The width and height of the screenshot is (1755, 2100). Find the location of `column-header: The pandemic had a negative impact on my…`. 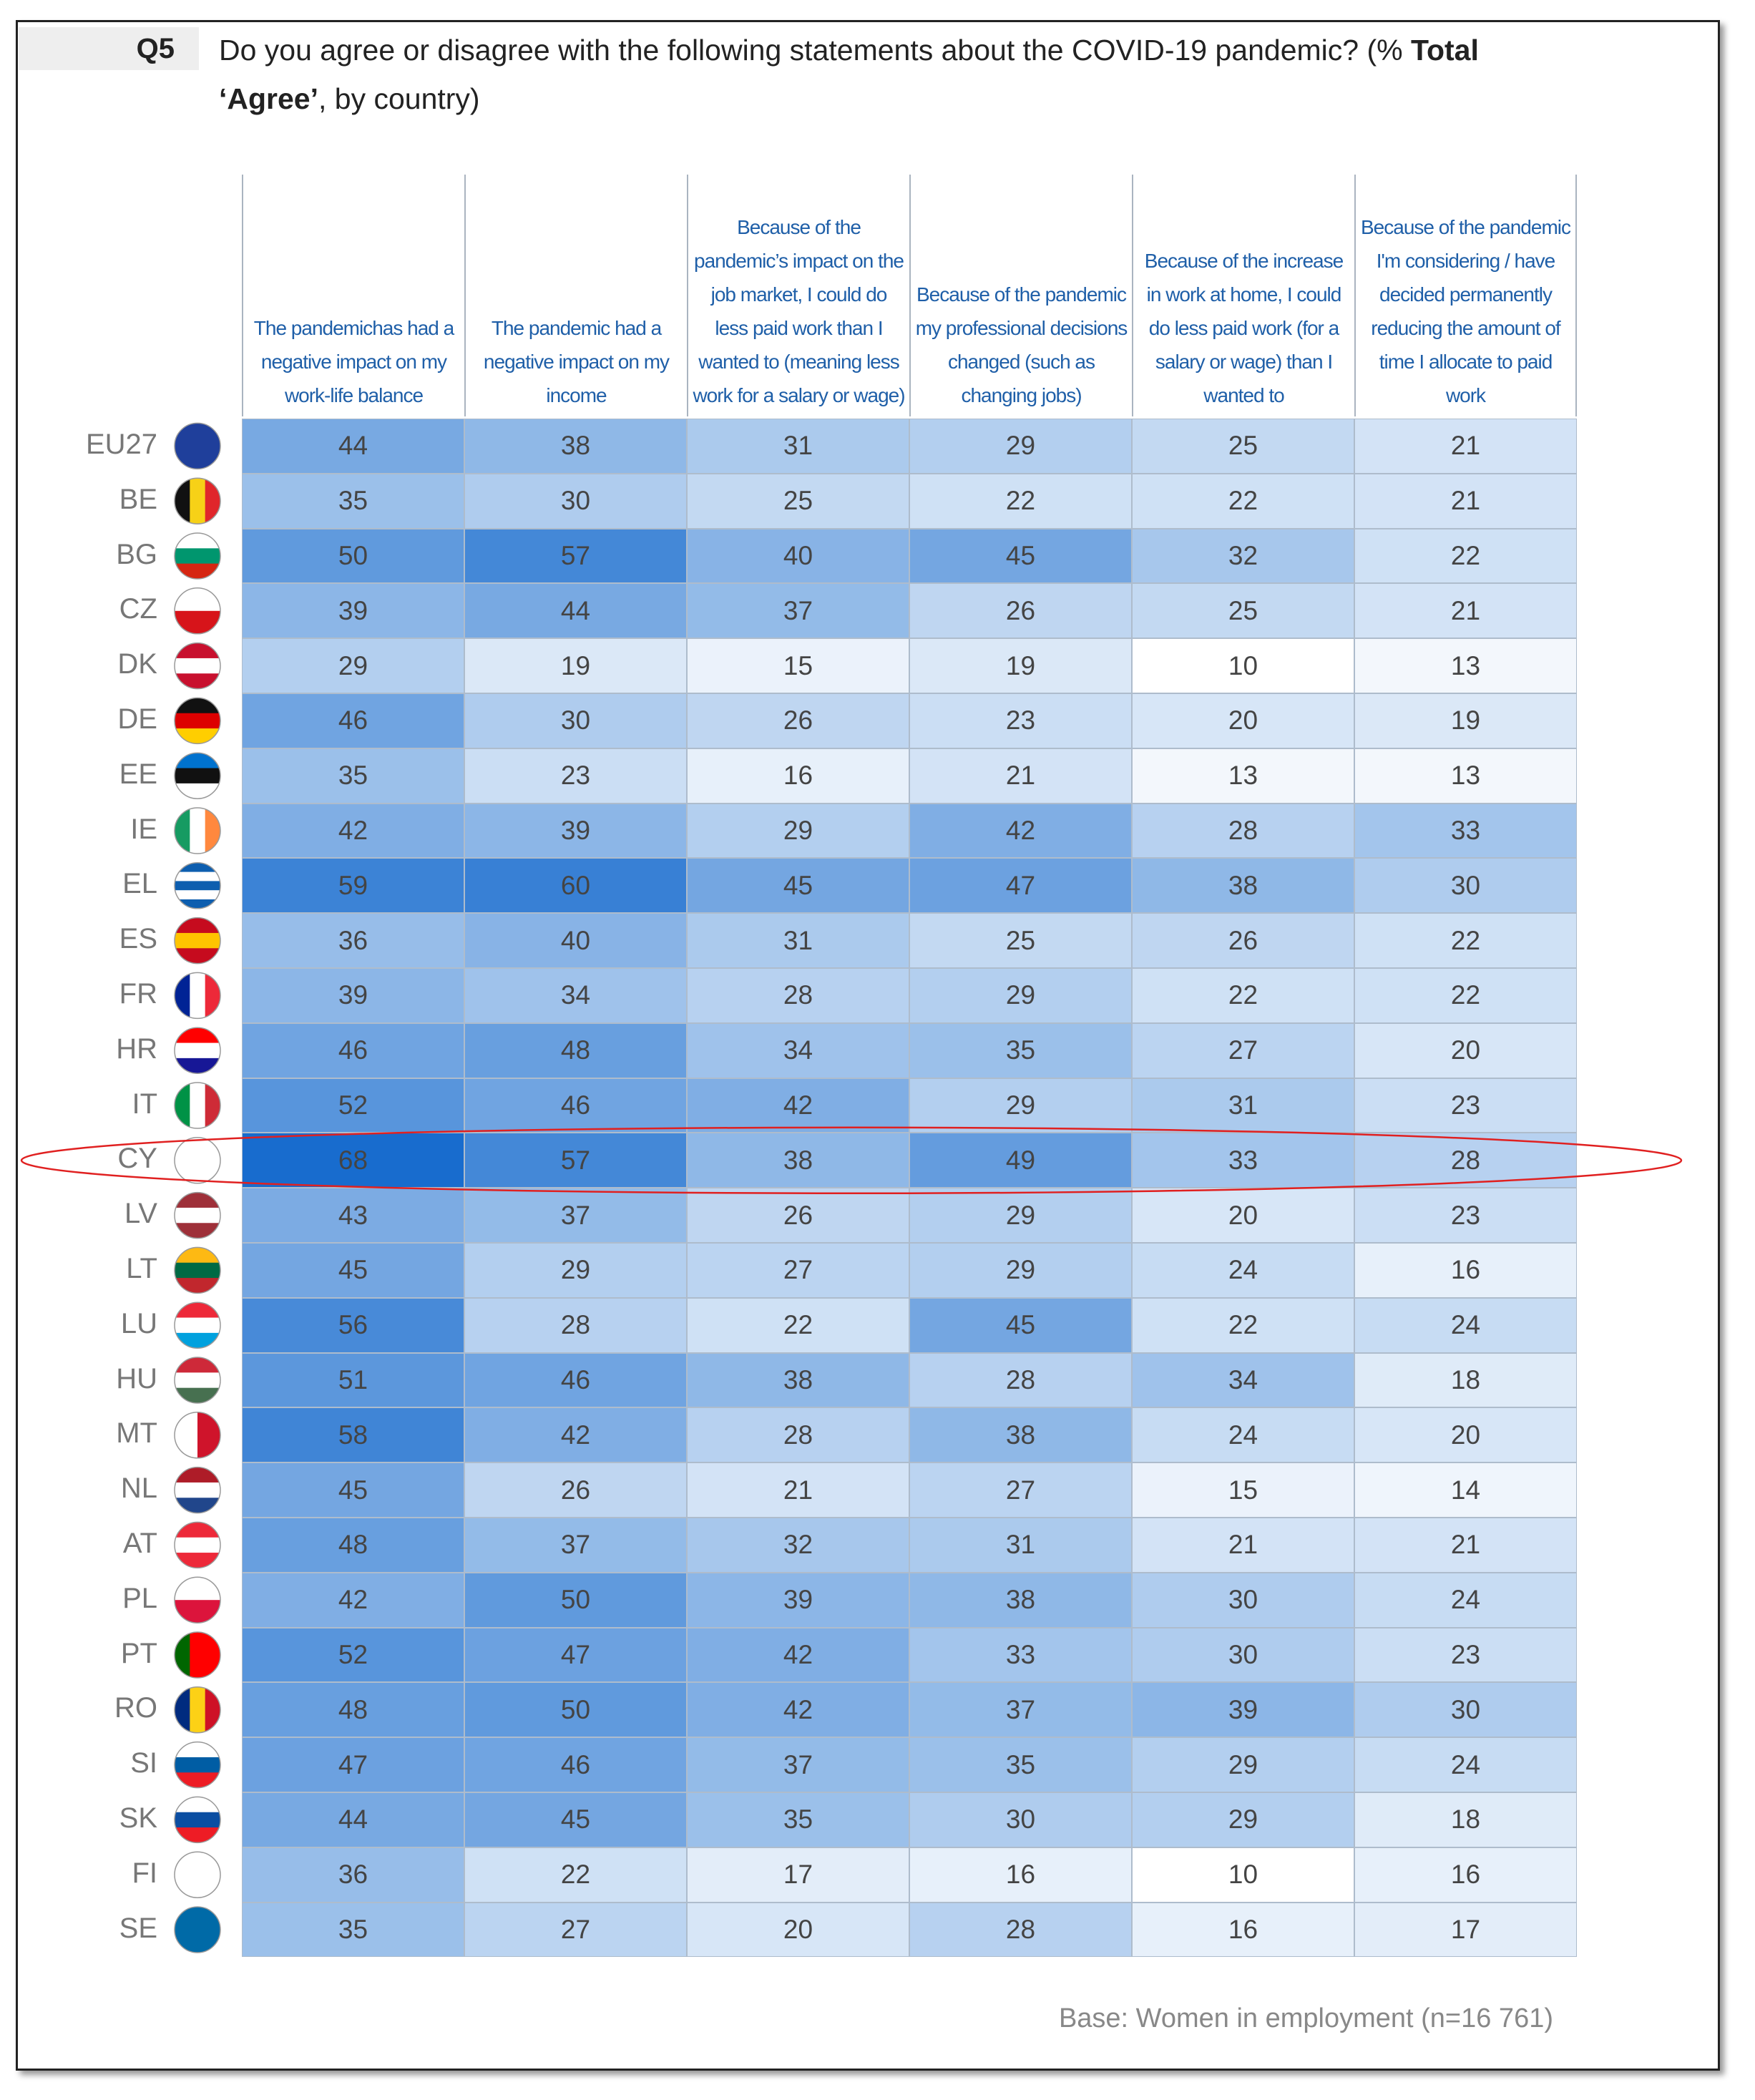

column-header: The pandemic had a negative impact on my… is located at coordinates (576, 295).